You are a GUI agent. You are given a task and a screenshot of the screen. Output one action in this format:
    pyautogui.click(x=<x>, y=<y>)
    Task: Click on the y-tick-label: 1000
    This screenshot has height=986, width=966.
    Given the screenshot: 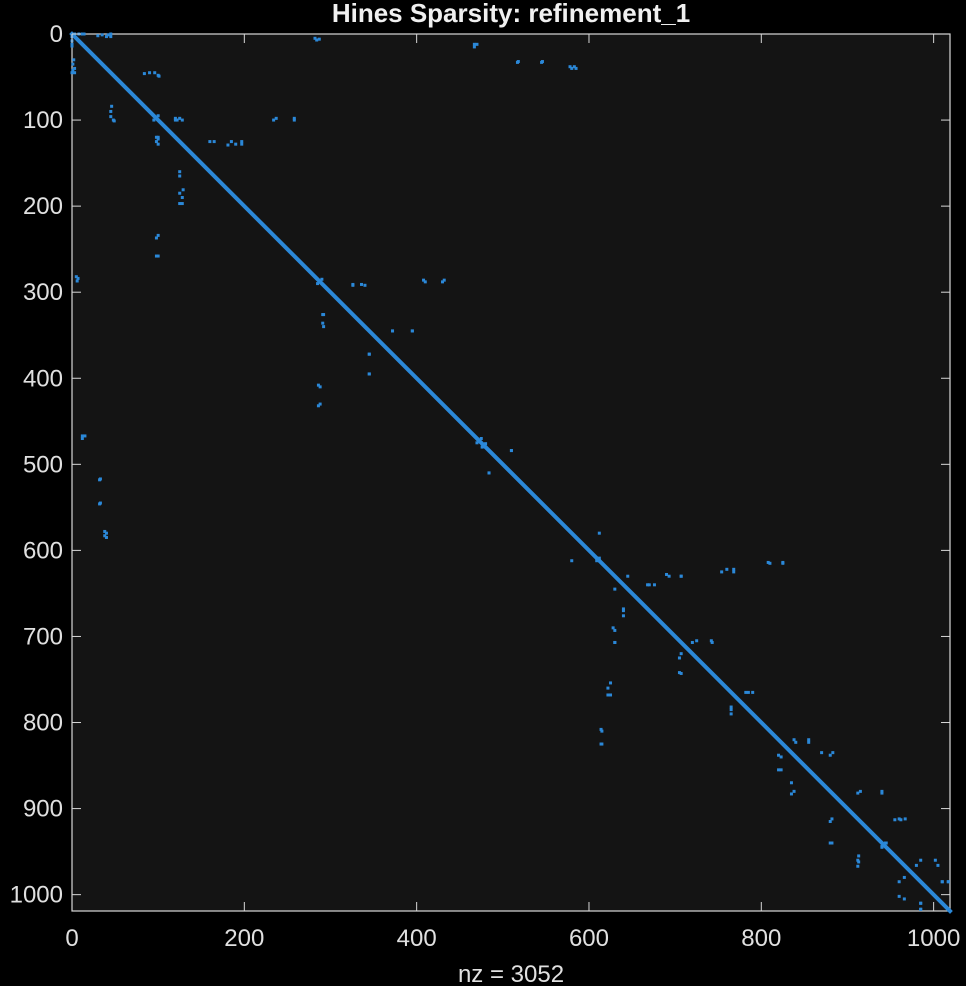 What is the action you would take?
    pyautogui.click(x=36, y=895)
    